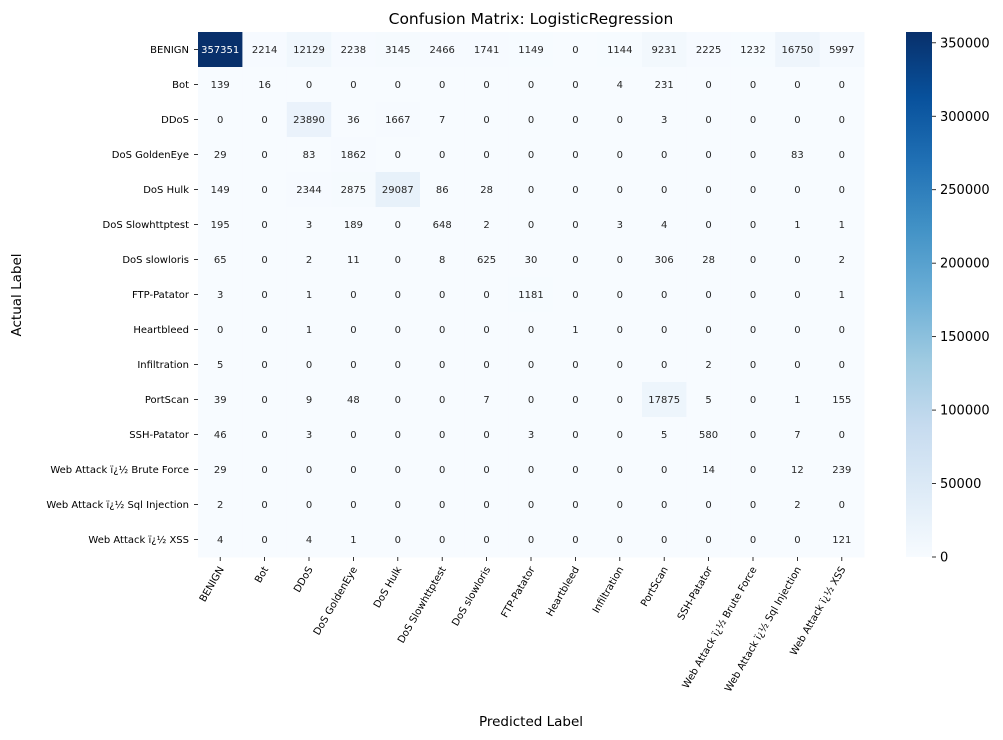 This screenshot has height=740, width=1003. I want to click on colorbar-tick-label: 200000, so click(965, 264).